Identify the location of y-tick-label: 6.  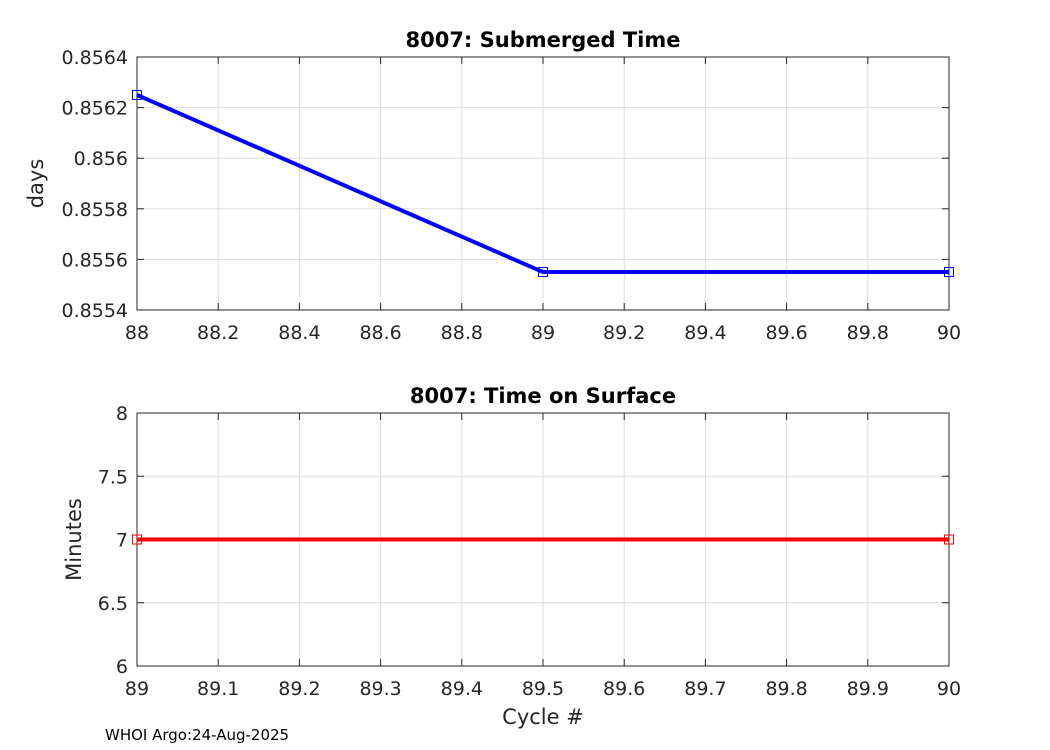
(122, 667).